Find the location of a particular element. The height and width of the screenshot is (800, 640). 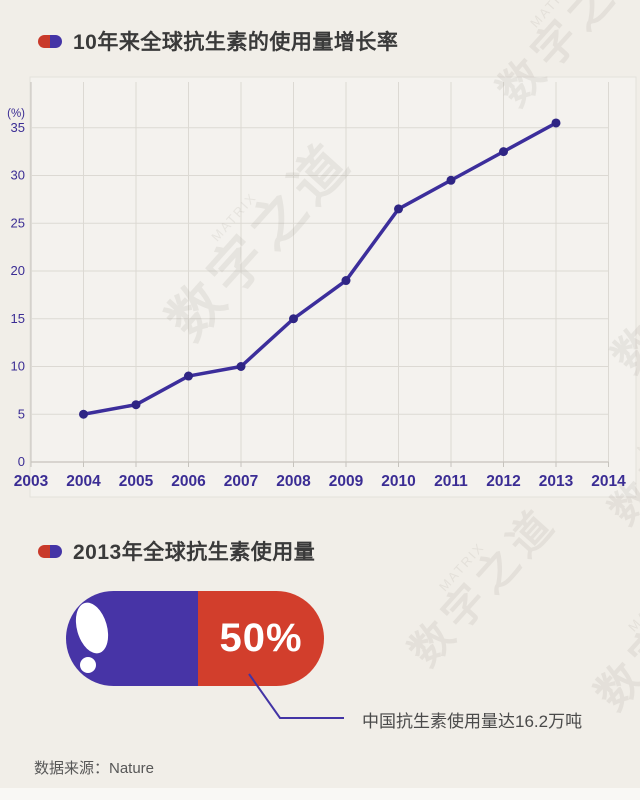

y-tick-label: 35 is located at coordinates (18, 127).